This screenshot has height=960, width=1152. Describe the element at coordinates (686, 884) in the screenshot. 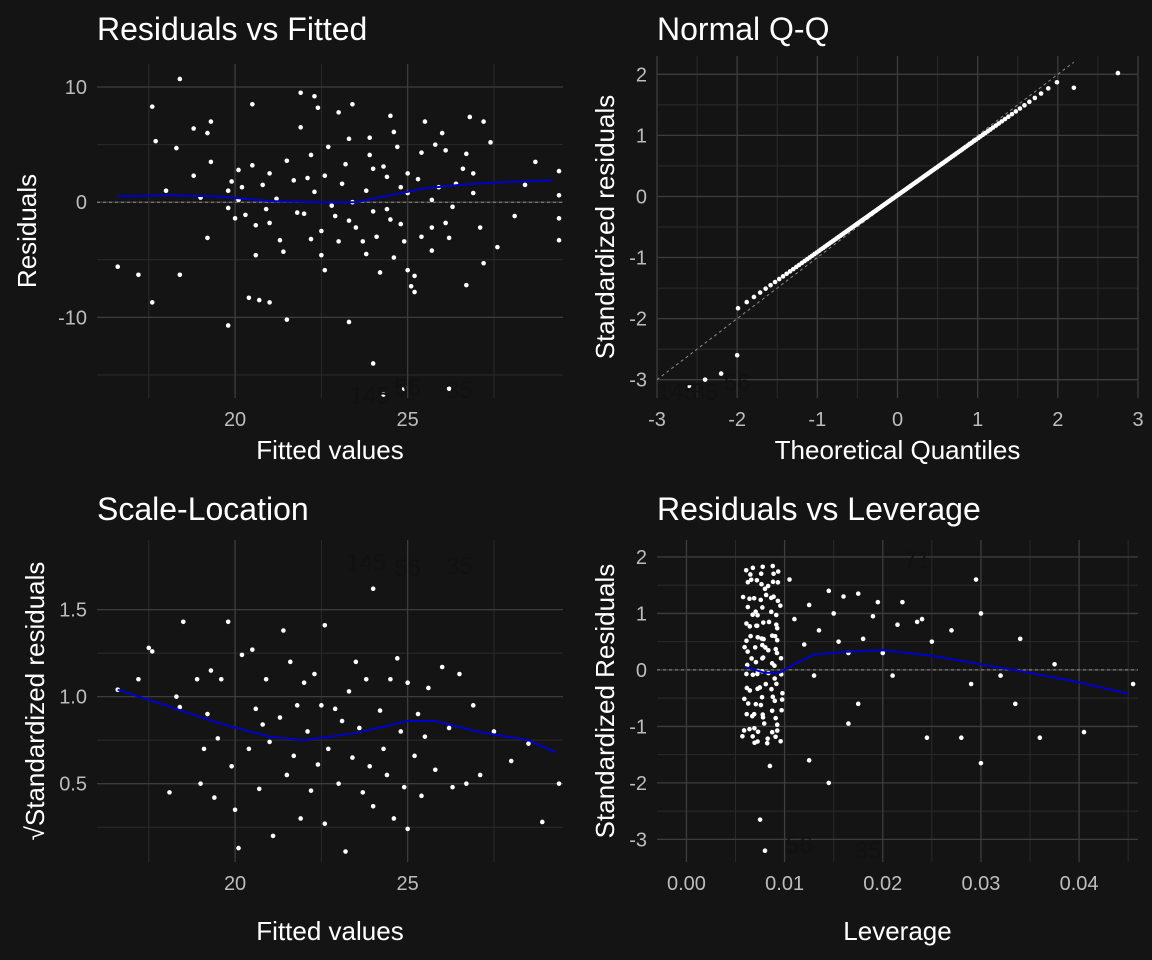

I see `x-tick-label: 0.00` at that location.